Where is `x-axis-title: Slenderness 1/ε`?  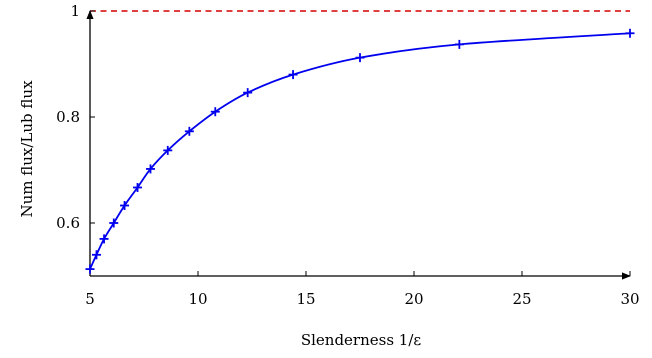
x-axis-title: Slenderness 1/ε is located at coordinates (361, 340).